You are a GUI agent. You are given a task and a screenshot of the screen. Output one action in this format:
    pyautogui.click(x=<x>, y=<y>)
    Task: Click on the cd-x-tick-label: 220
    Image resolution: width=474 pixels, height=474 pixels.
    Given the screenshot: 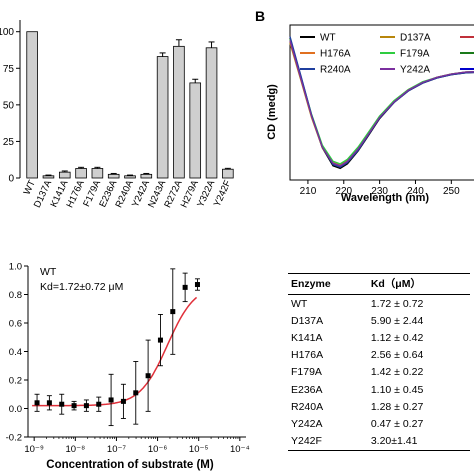 What is the action you would take?
    pyautogui.click(x=343, y=191)
    